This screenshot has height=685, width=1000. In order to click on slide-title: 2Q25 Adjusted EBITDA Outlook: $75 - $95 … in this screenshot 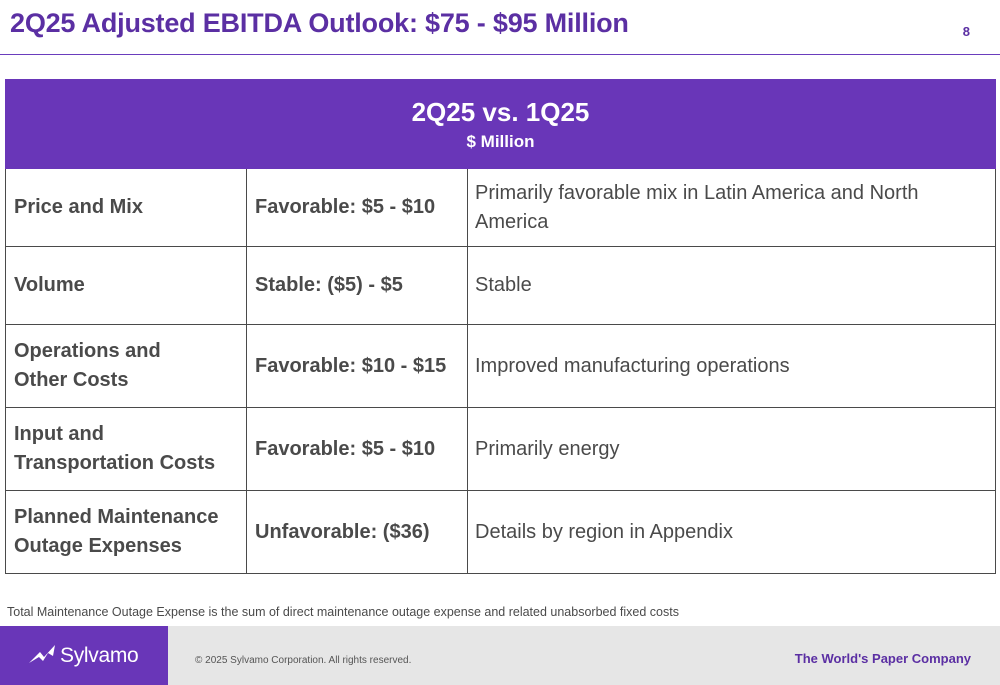, I will do `click(319, 23)`.